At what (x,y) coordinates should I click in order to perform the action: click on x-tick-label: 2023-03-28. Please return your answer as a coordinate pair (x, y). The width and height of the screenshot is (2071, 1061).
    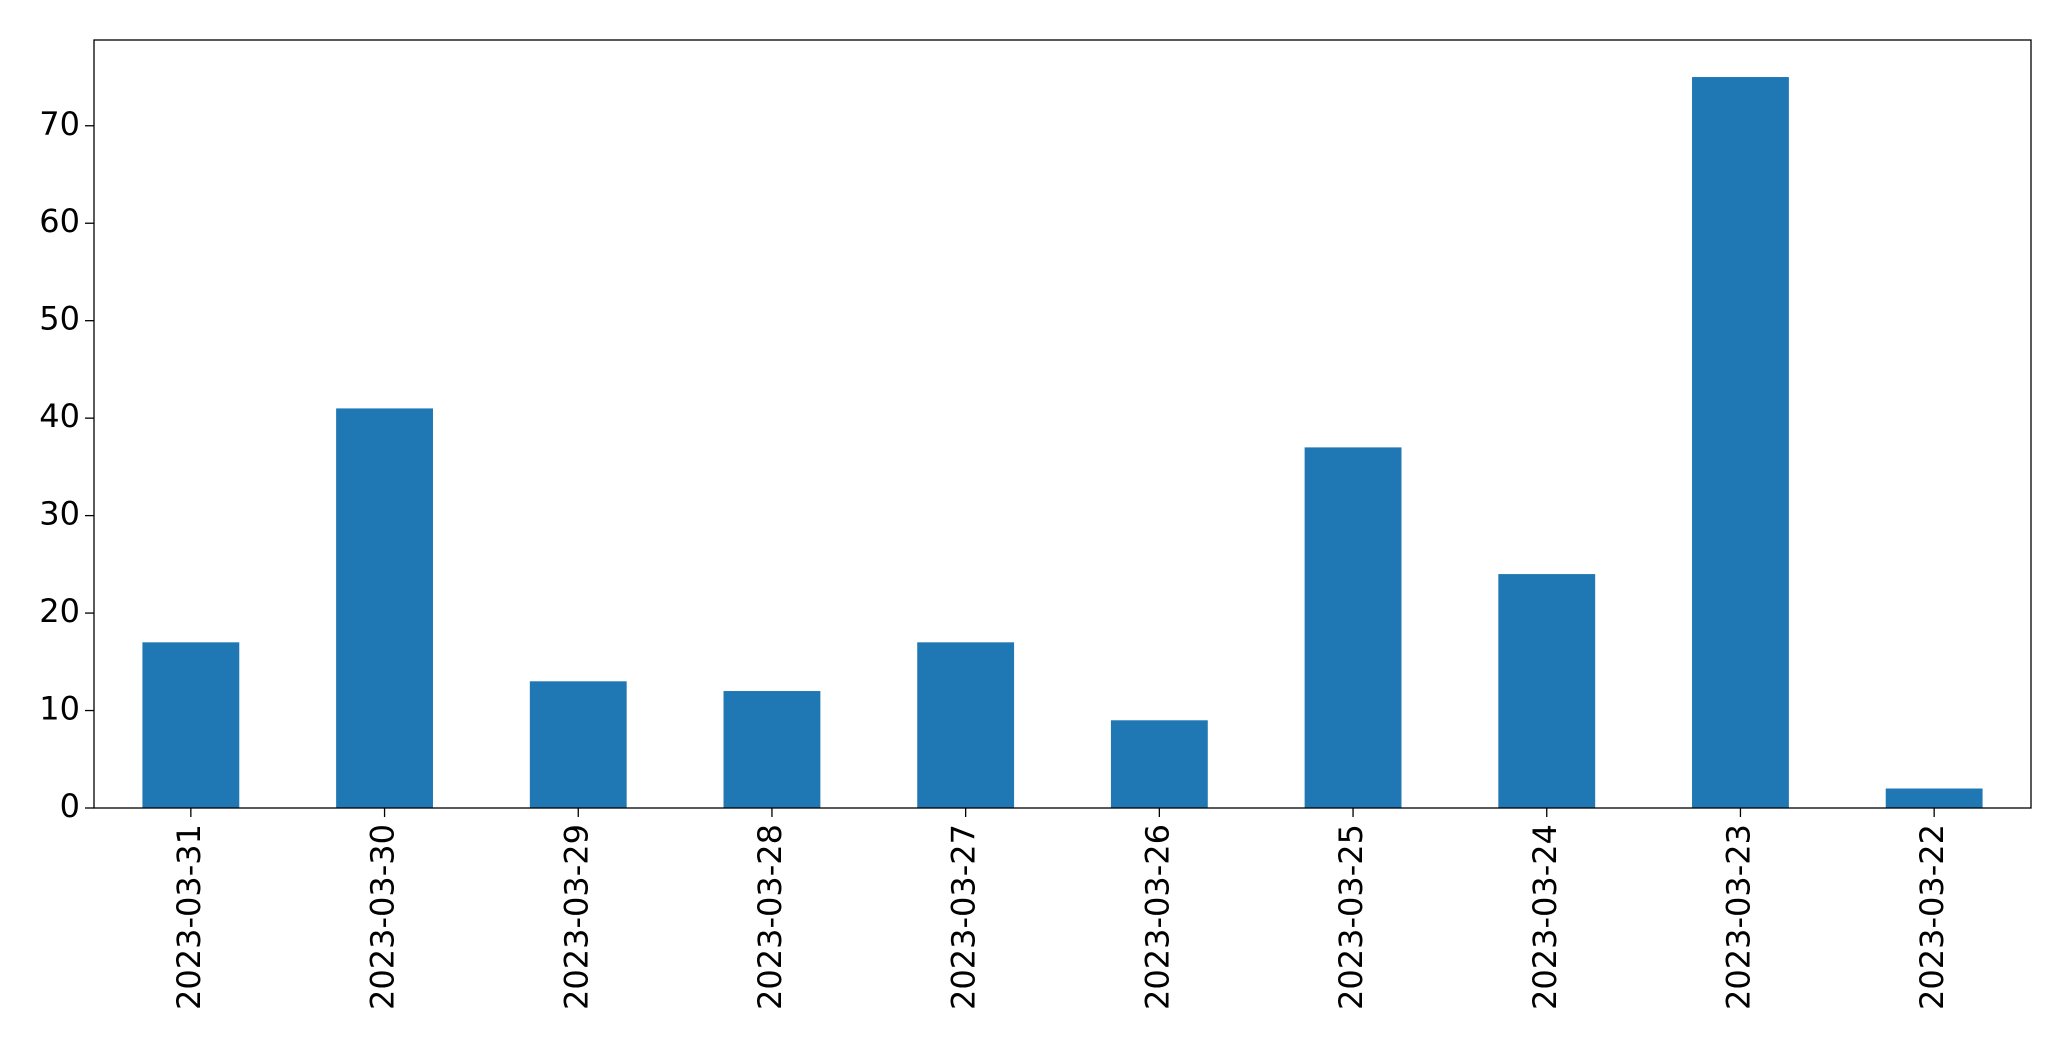
    Looking at the image, I should click on (770, 917).